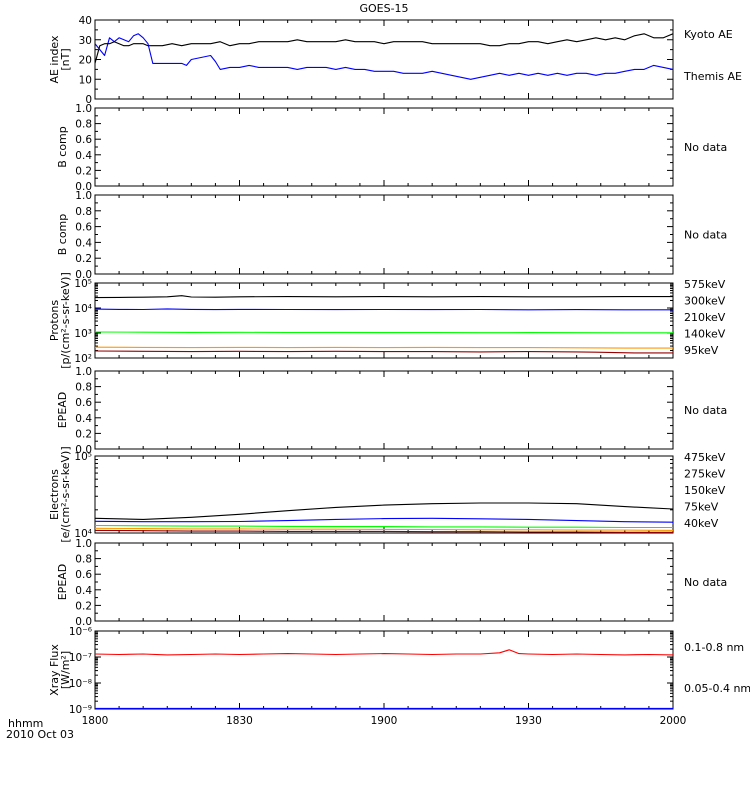 This screenshot has width=750, height=800. I want to click on panel-epead2: 0.0 0.2 0.4 0.6 0.8 1.0 EPEAD No data, so click(391, 583).